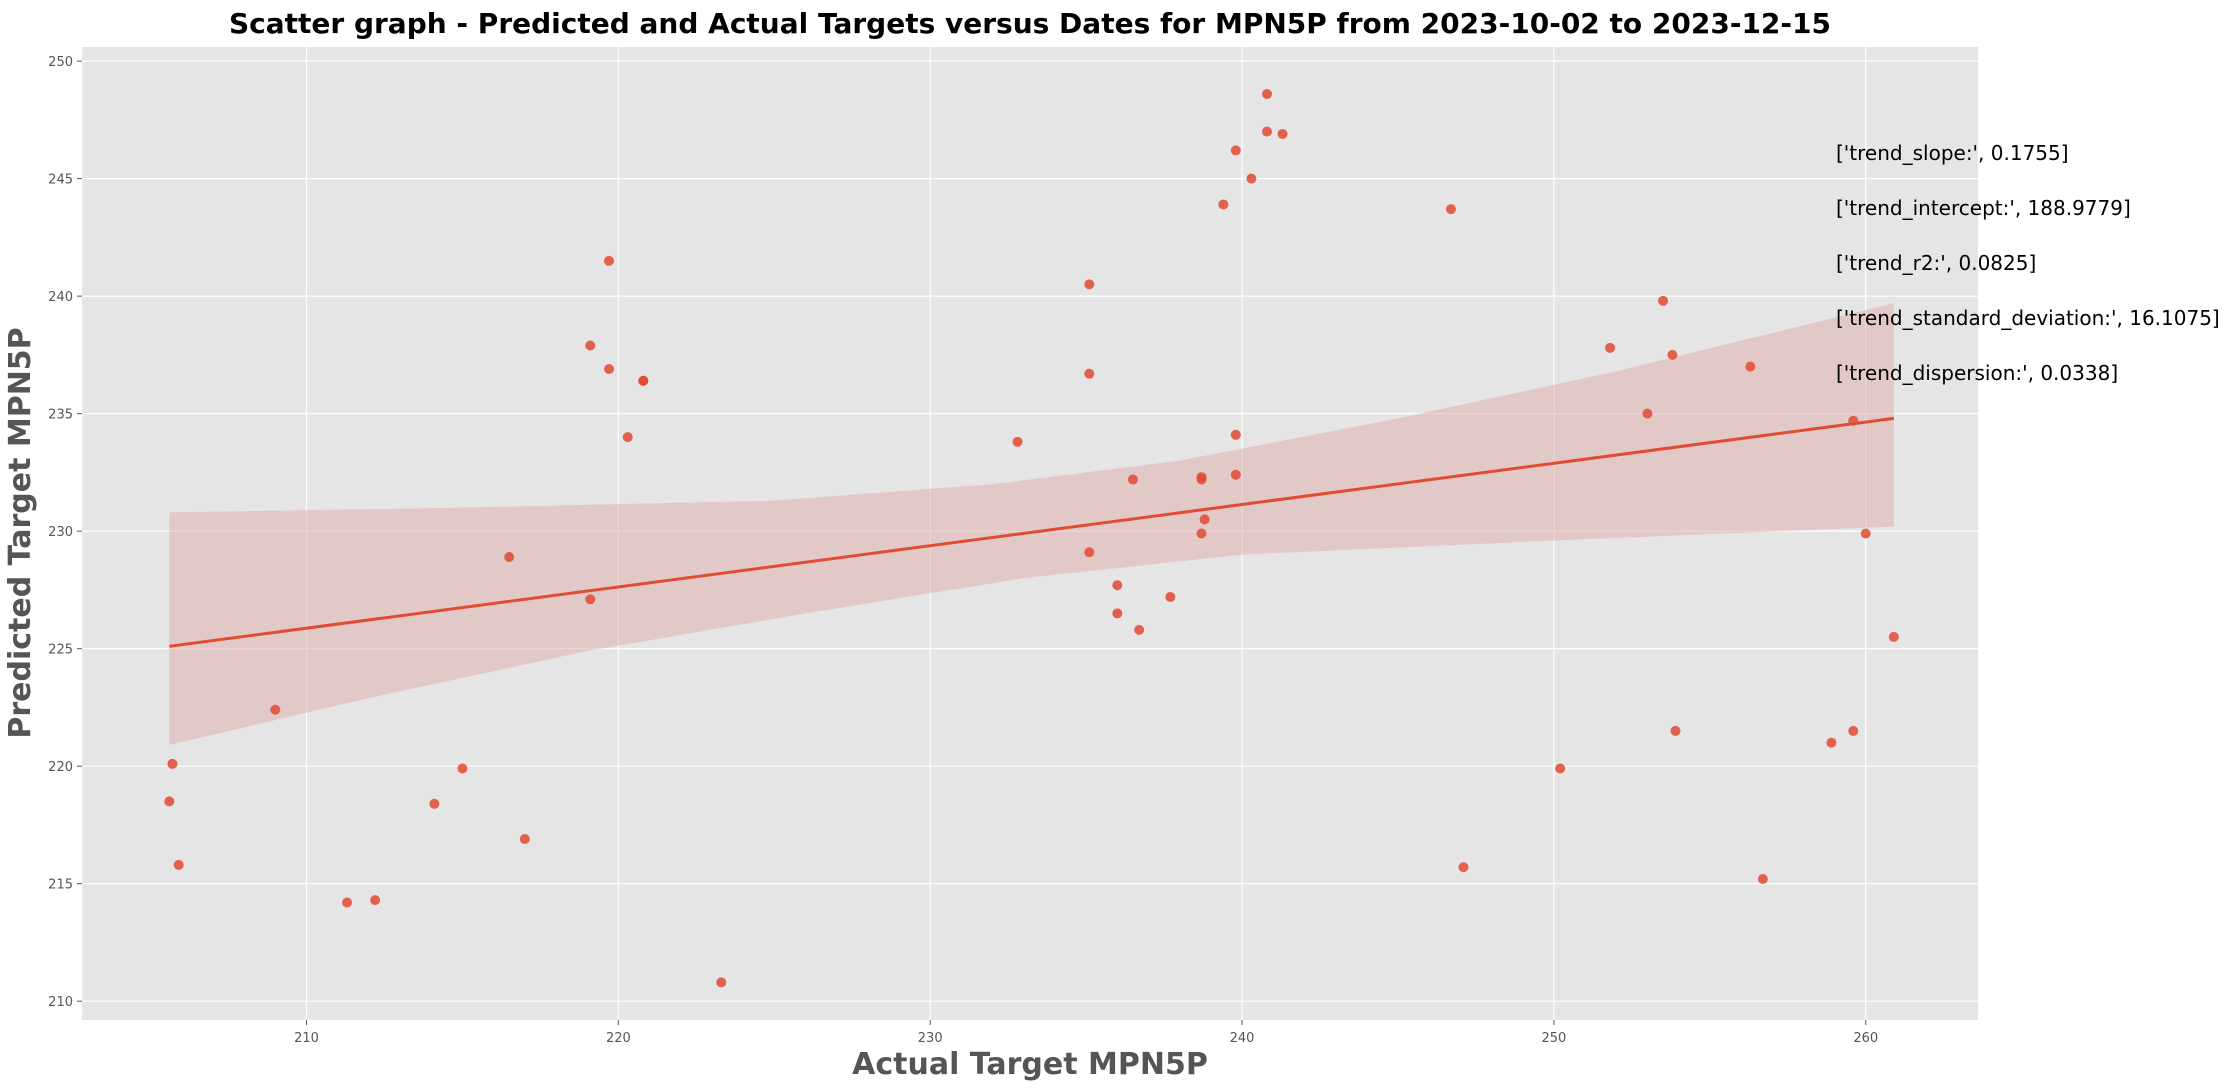 The width and height of the screenshot is (2230, 1089). Describe the element at coordinates (1242, 1038) in the screenshot. I see `x-tick-label: 240` at that location.